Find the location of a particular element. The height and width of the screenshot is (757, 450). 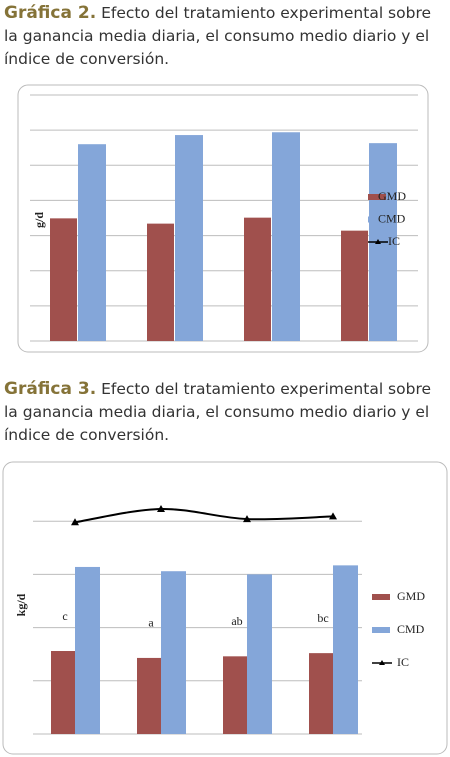

annotation: bc is located at coordinates (322, 618).